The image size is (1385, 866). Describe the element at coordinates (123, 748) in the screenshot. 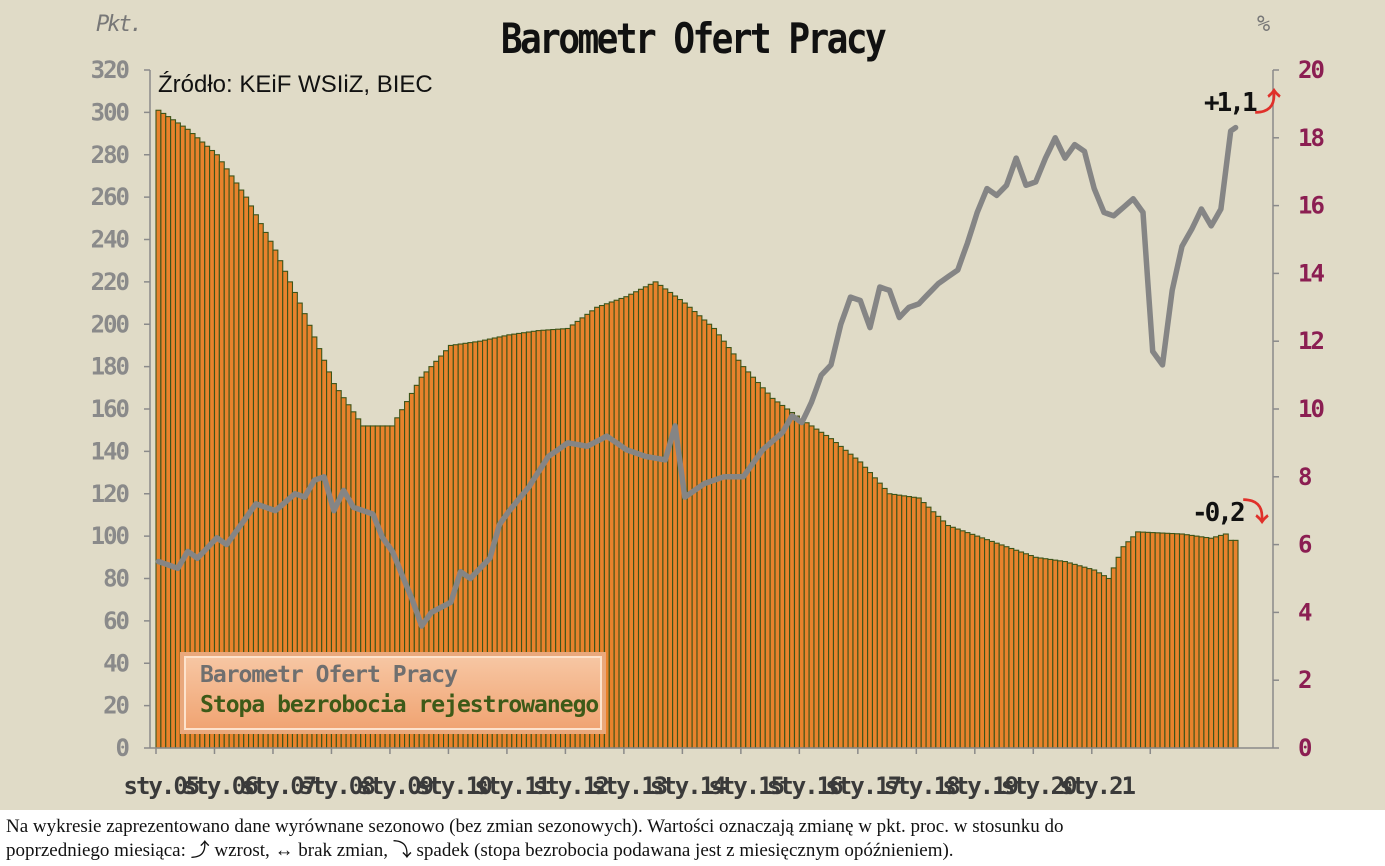

I see `left-tick-label: 0` at that location.